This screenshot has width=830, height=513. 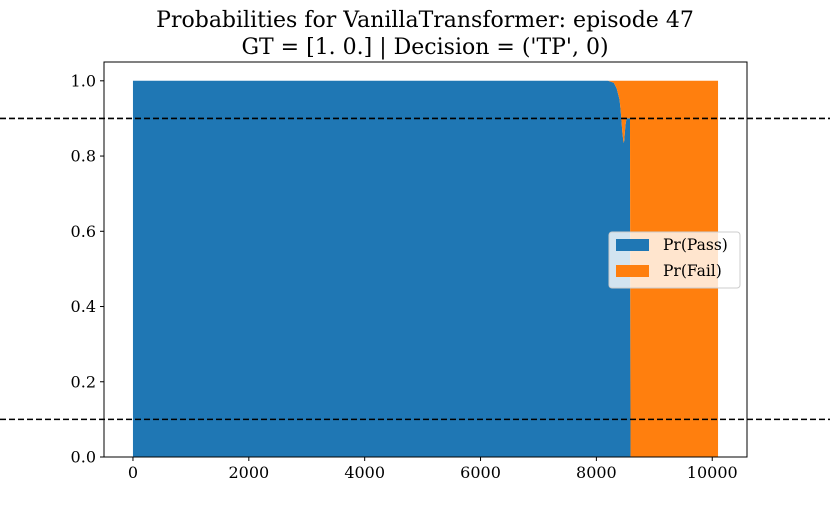 What do you see at coordinates (133, 472) in the screenshot?
I see `x-tick-label: 0` at bounding box center [133, 472].